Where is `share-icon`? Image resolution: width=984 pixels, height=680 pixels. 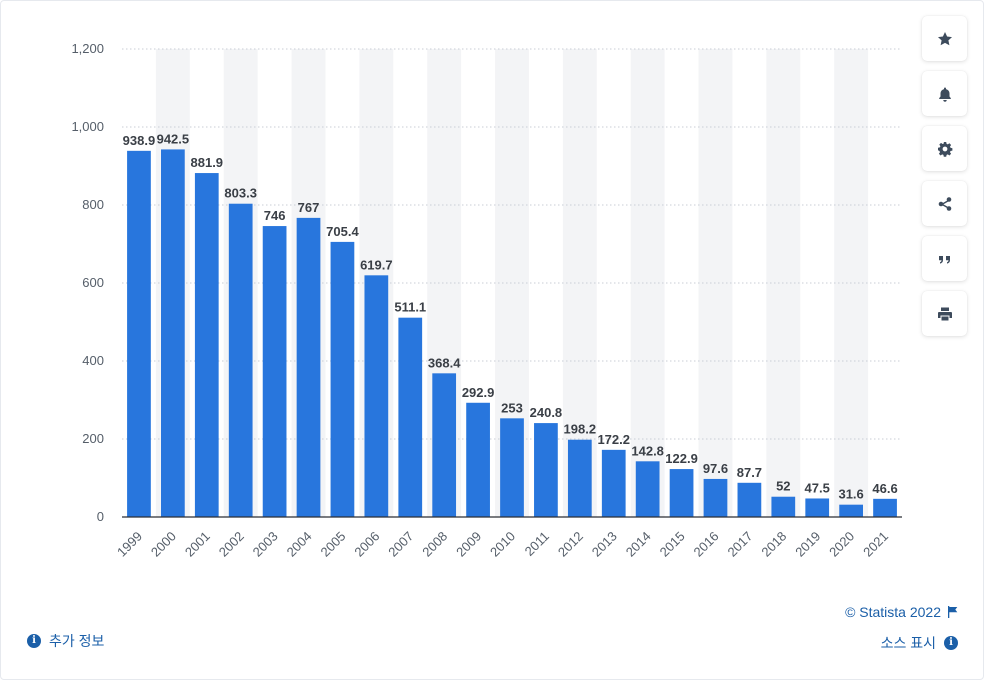 share-icon is located at coordinates (944, 203).